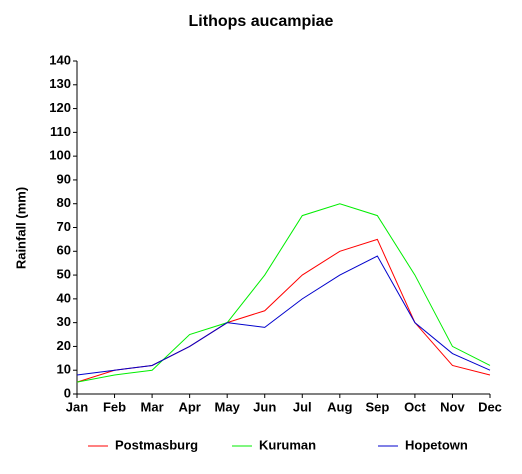  Describe the element at coordinates (228, 406) in the screenshot. I see `x-tick-label: May` at that location.